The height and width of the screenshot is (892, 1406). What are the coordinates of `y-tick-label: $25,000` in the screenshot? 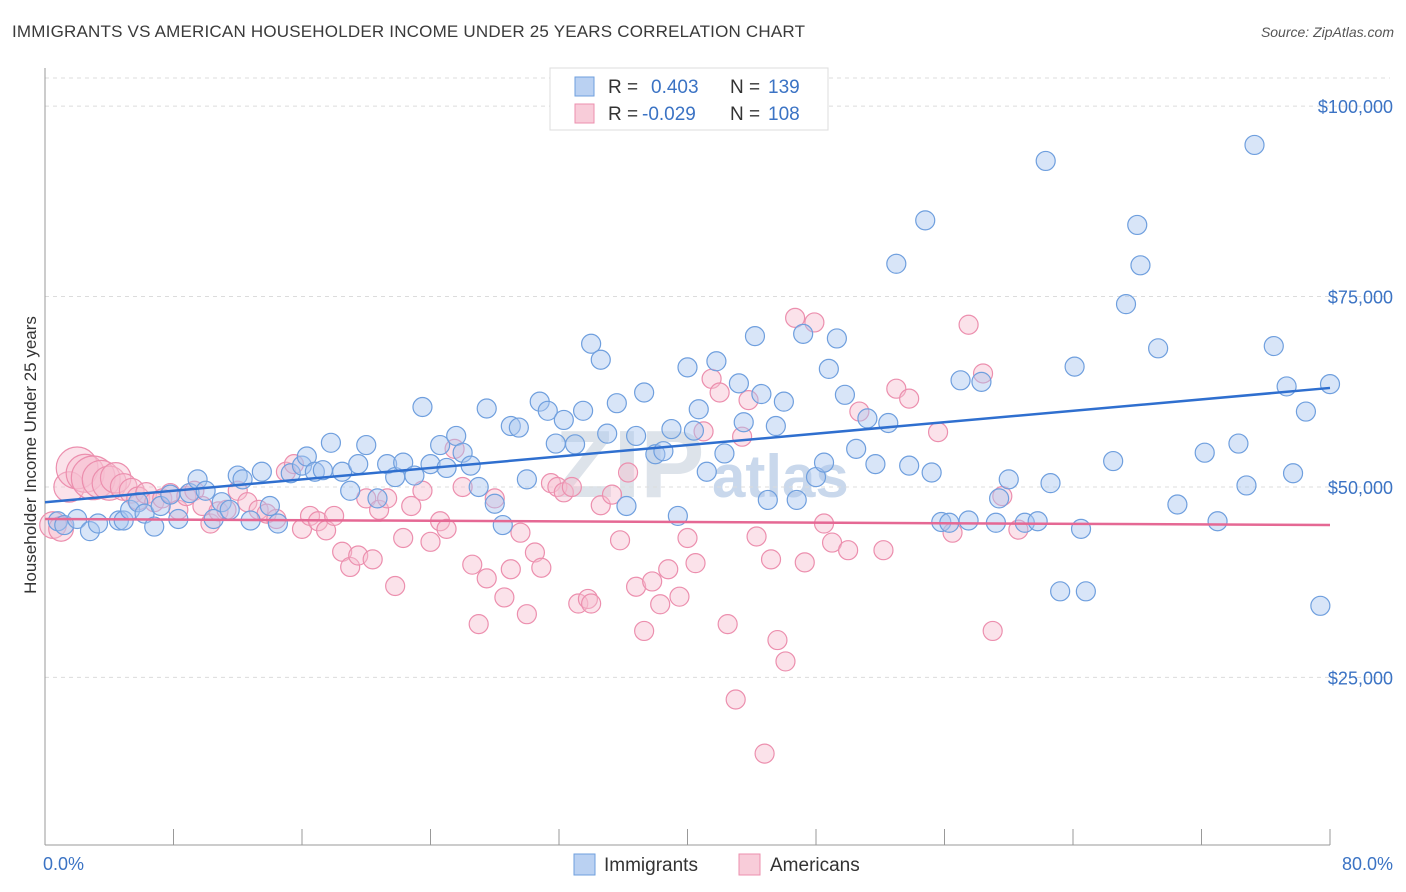 It's located at (1360, 678).